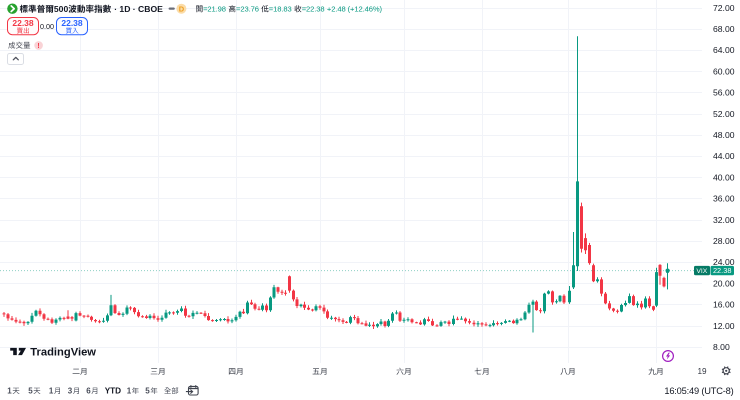 This screenshot has width=740, height=400. I want to click on svg-text: 36.00, so click(724, 199).